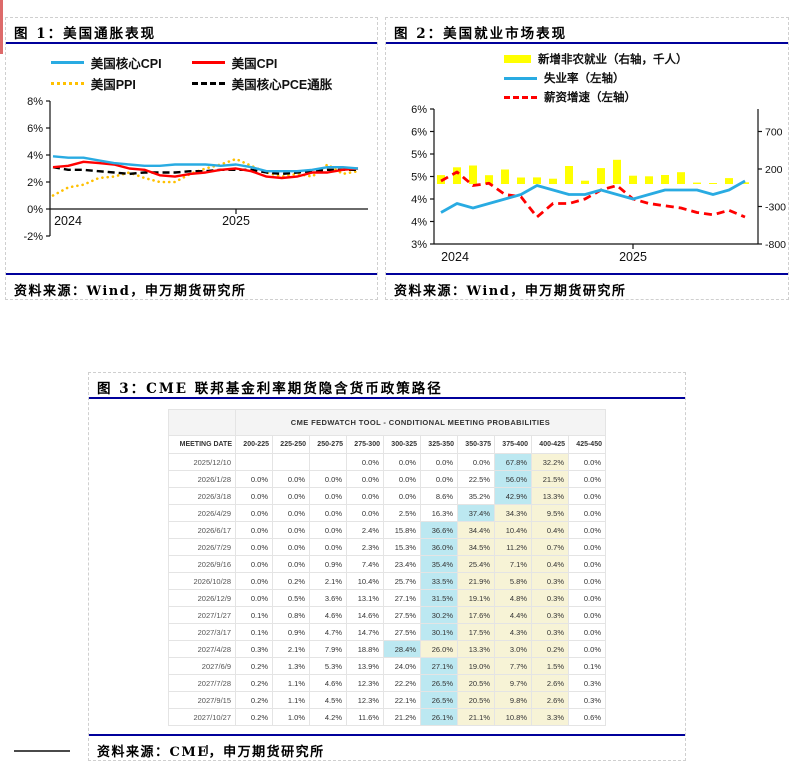 This screenshot has height=761, width=794. What do you see at coordinates (202, 581) in the screenshot?
I see `meeting-date-cell: 2026/10/28` at bounding box center [202, 581].